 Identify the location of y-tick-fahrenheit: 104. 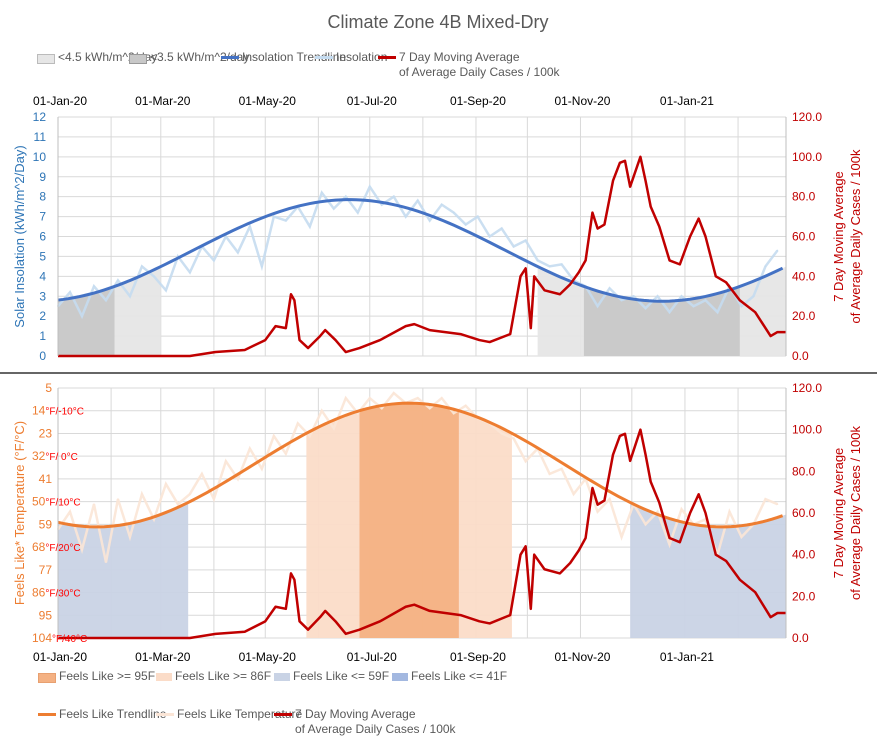
(42, 638).